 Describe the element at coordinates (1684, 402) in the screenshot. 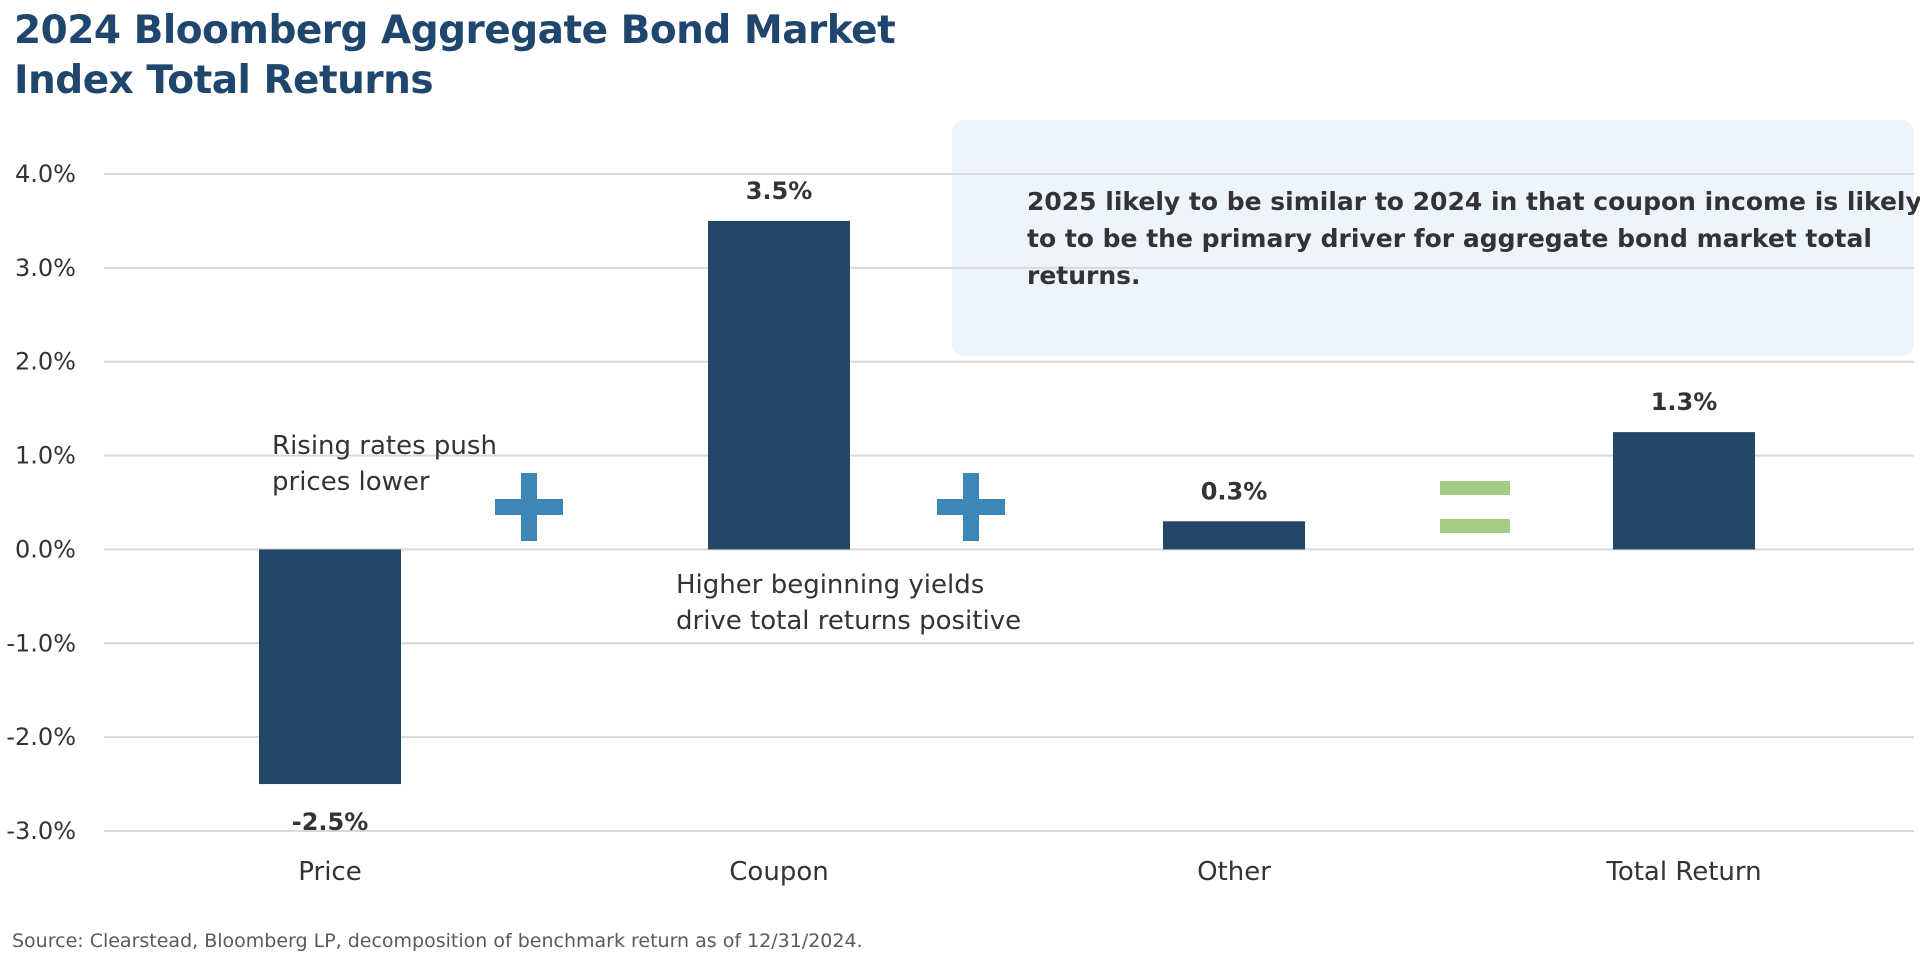

I see `data-label: 1.3%` at that location.